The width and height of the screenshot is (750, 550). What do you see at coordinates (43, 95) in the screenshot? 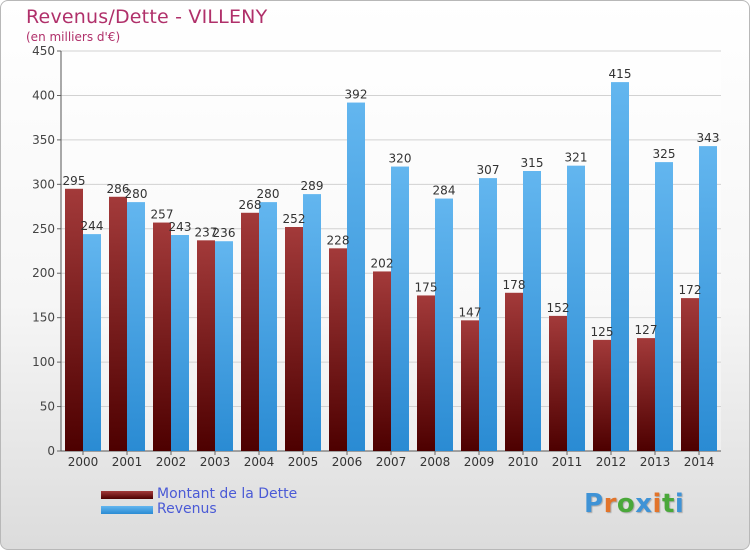
I see `y-tick-label: 400` at bounding box center [43, 95].